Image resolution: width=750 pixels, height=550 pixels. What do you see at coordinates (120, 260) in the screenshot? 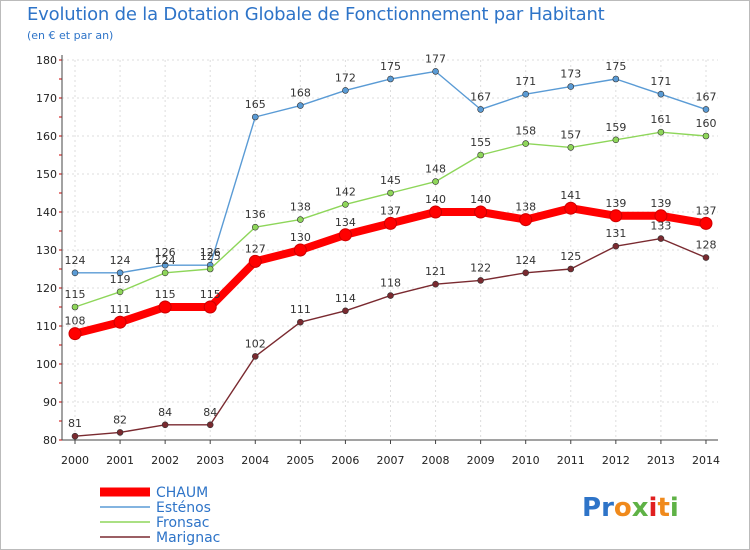
I see `data-label-estenos: 124` at bounding box center [120, 260].